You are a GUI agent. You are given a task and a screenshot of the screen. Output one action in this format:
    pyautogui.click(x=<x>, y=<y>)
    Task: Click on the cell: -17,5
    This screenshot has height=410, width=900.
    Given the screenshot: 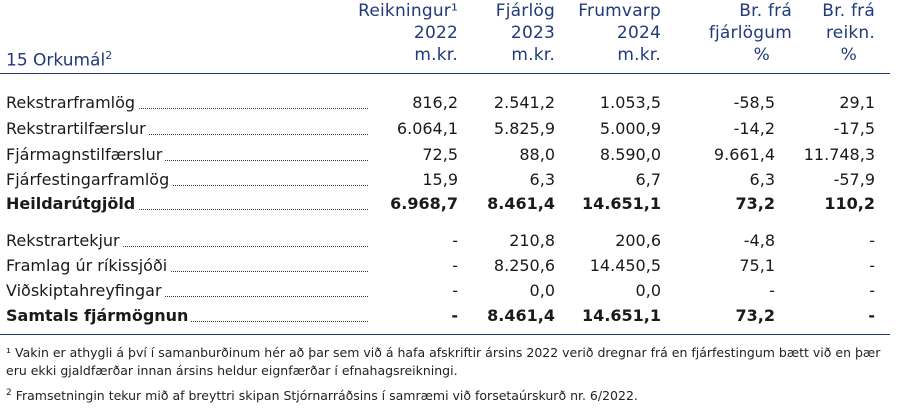 What is the action you would take?
    pyautogui.click(x=854, y=128)
    